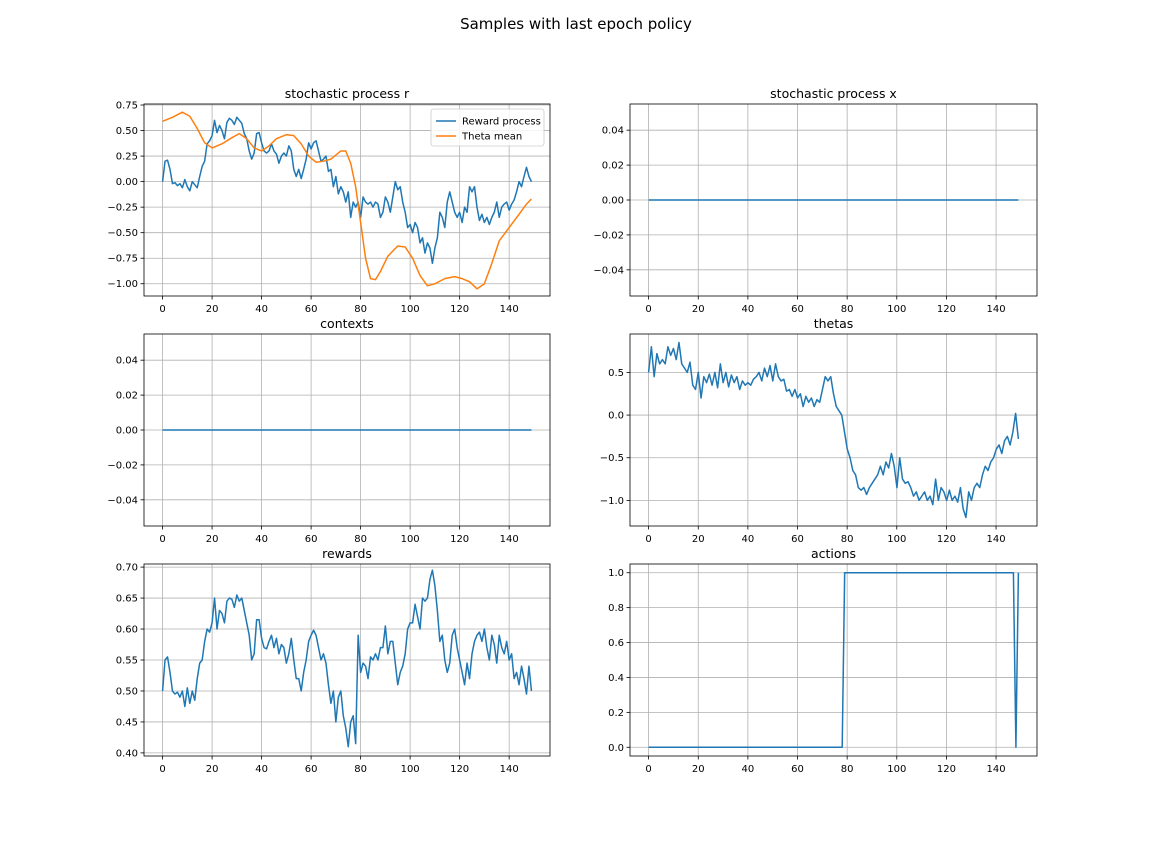 The width and height of the screenshot is (1152, 864). Describe the element at coordinates (612, 501) in the screenshot. I see `y-tick-label: −1.0` at that location.